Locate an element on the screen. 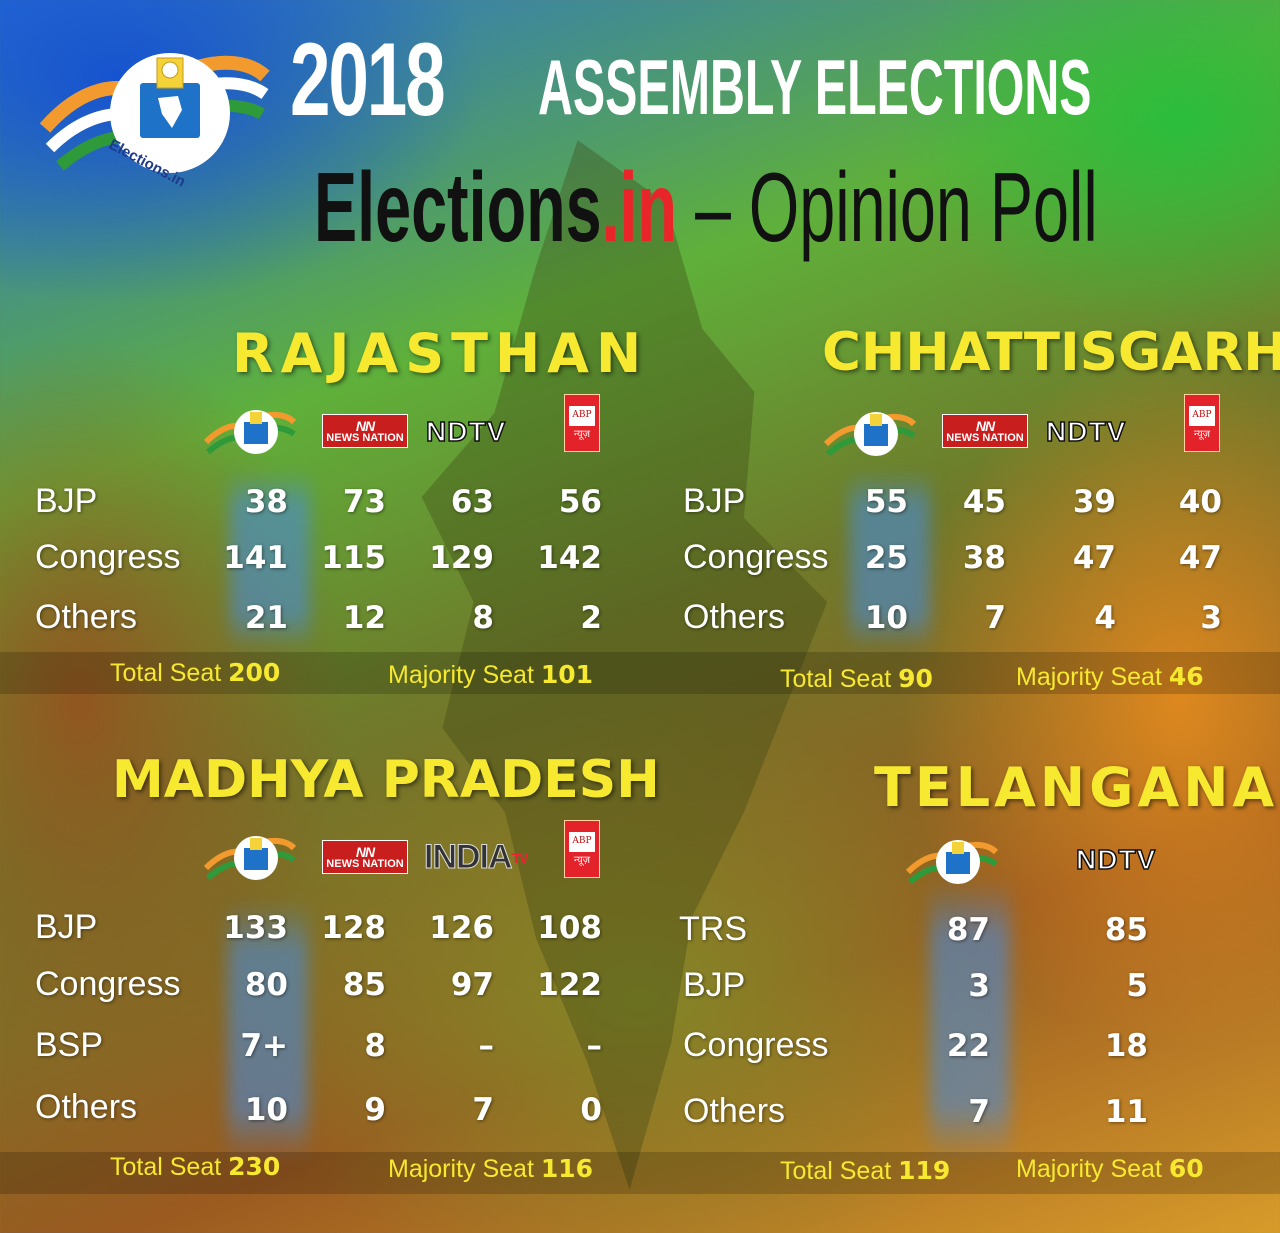 This screenshot has height=1233, width=1280. seat-value: 122 is located at coordinates (569, 985).